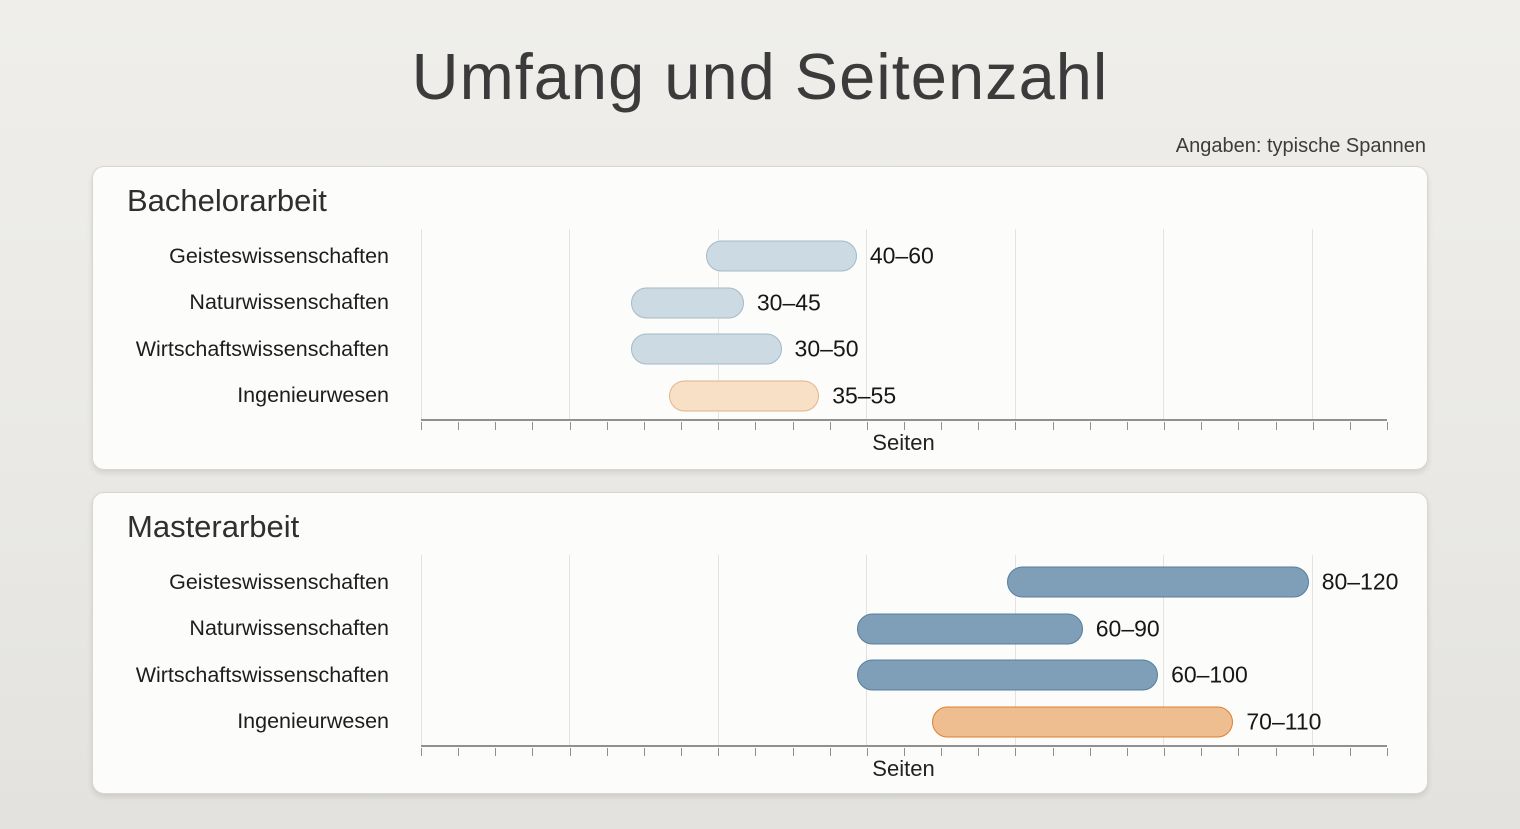 The width and height of the screenshot is (1520, 829). I want to click on row-plot: 60–90, so click(894, 629).